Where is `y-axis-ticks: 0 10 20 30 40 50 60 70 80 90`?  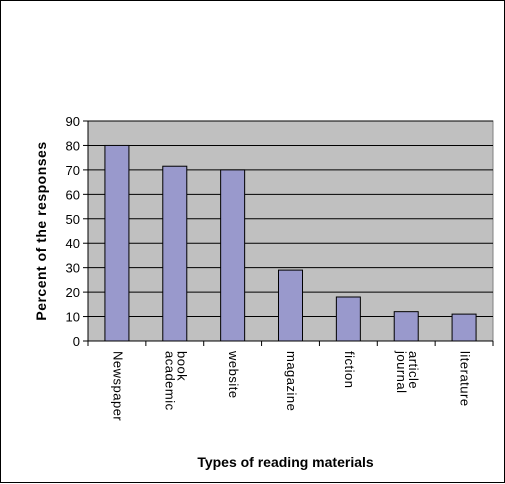
y-axis-ticks: 0 10 20 30 40 50 60 70 80 90 is located at coordinates (77, 231).